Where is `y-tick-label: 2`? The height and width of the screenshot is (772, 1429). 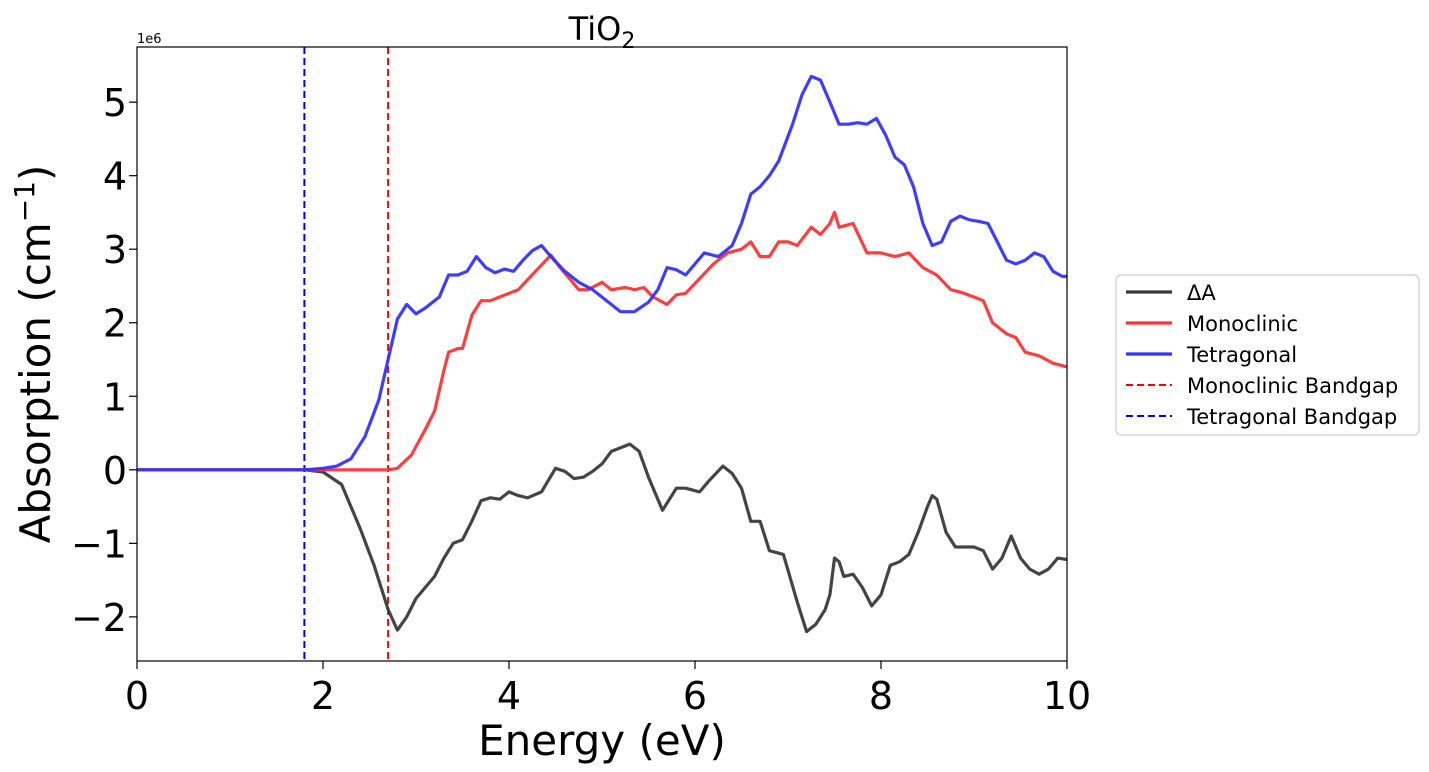
y-tick-label: 2 is located at coordinates (115, 324).